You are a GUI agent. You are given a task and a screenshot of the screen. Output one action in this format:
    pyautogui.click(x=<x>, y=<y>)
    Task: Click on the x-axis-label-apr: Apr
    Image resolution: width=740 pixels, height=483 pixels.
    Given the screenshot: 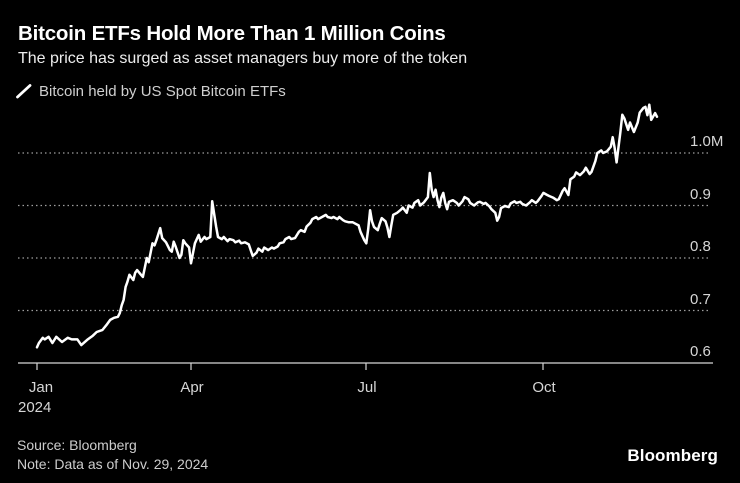 What is the action you would take?
    pyautogui.click(x=192, y=387)
    